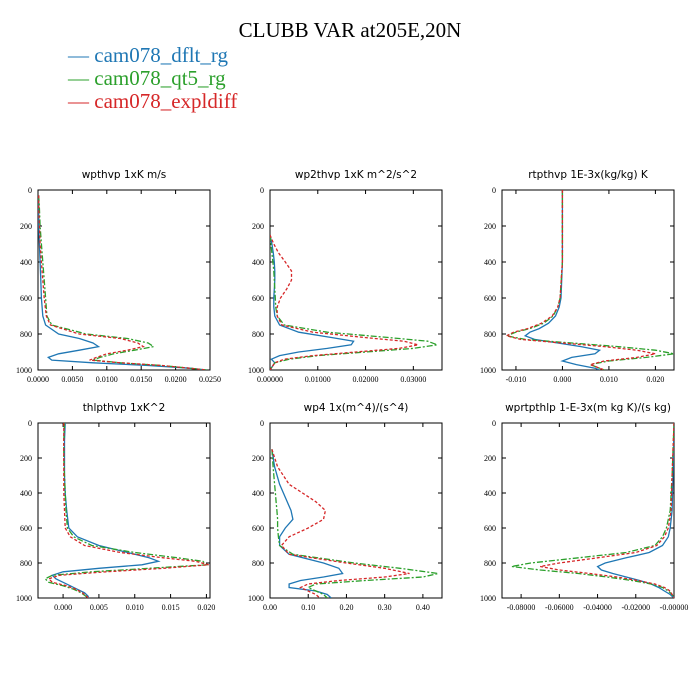  What do you see at coordinates (160, 78) in the screenshot?
I see `legend-label-qt5: cam078_qt5_rg` at bounding box center [160, 78].